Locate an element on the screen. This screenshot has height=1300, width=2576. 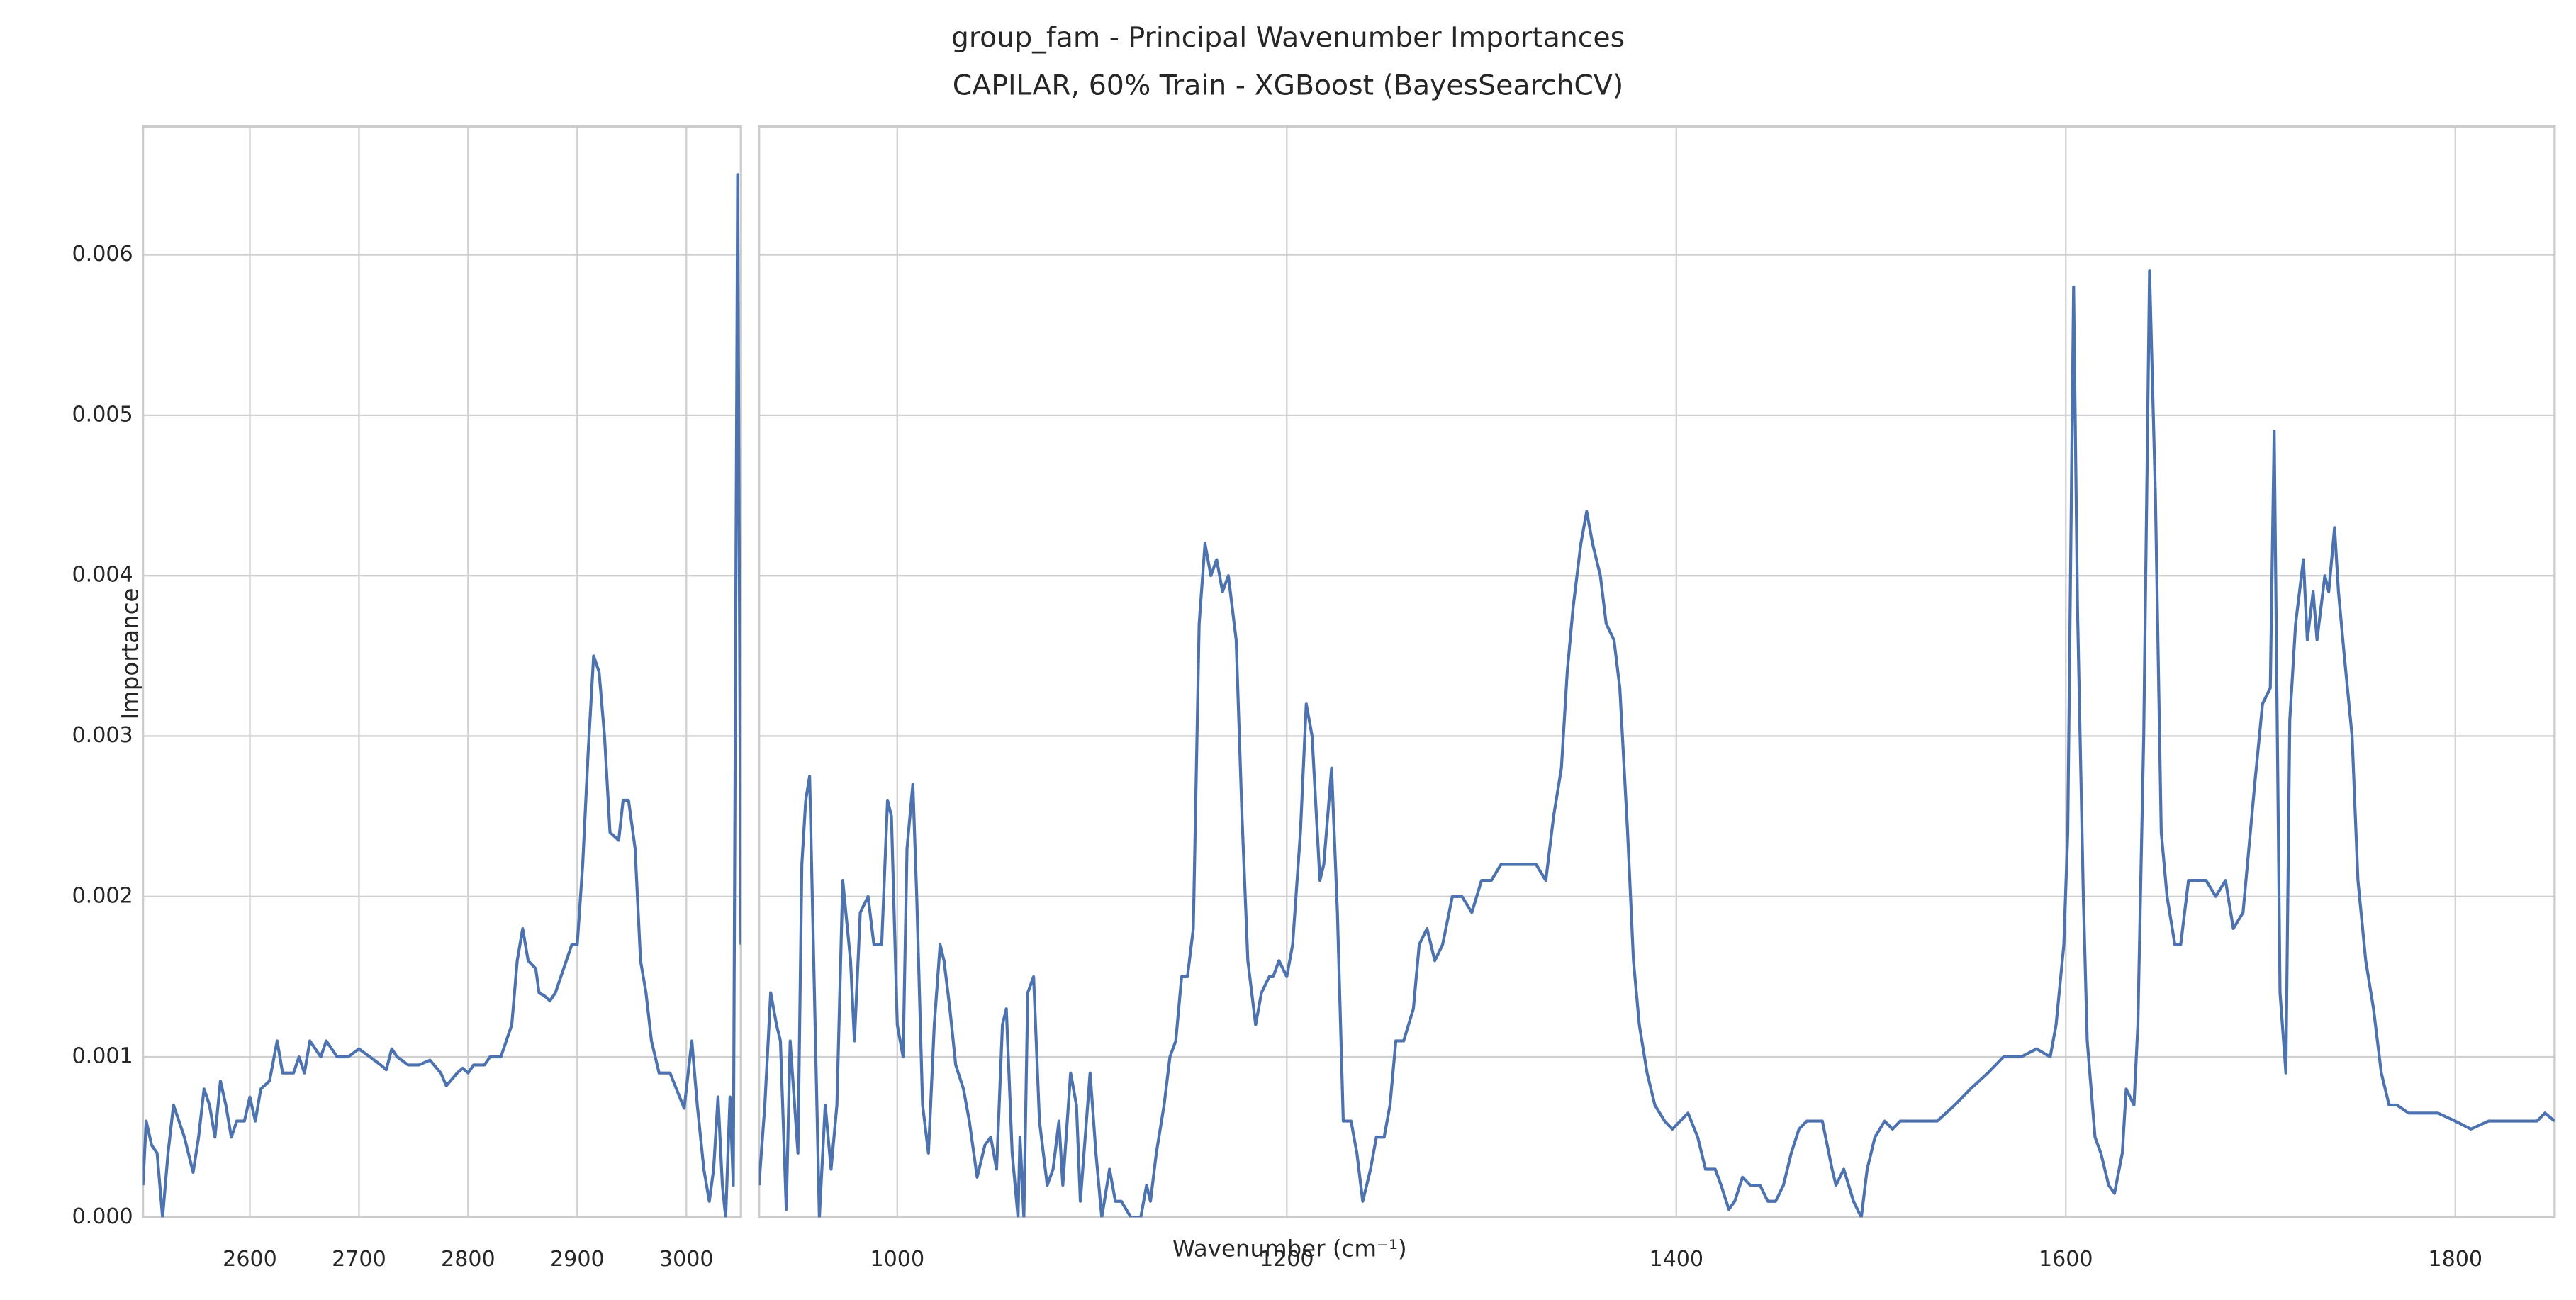
y-tick-label: 0.004 is located at coordinates (103, 575).